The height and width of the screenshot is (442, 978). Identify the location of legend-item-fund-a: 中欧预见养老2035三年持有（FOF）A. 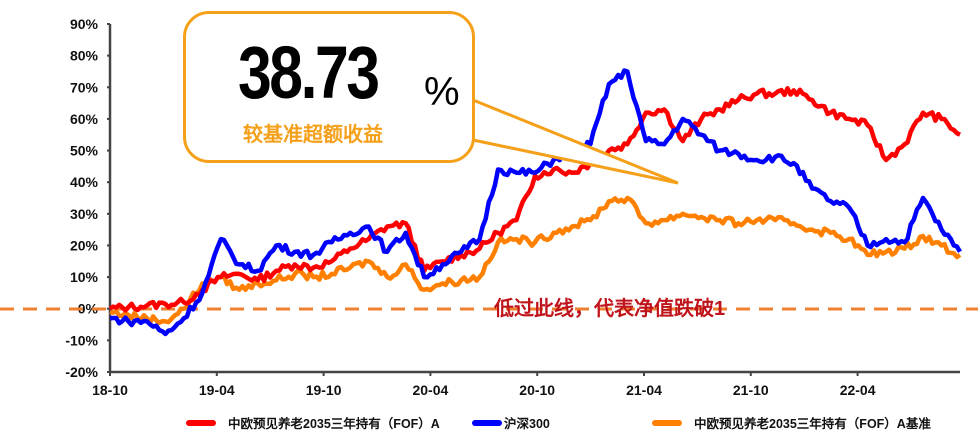
(313, 422).